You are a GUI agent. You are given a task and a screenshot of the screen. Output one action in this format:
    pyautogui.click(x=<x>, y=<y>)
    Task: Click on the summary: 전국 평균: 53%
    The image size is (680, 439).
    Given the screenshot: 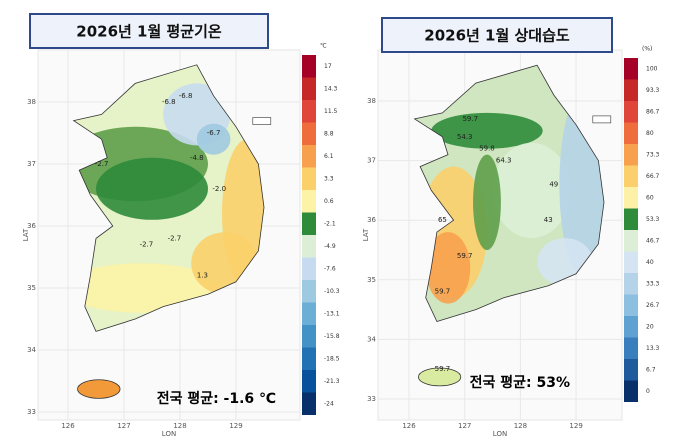 What is the action you would take?
    pyautogui.click(x=520, y=382)
    